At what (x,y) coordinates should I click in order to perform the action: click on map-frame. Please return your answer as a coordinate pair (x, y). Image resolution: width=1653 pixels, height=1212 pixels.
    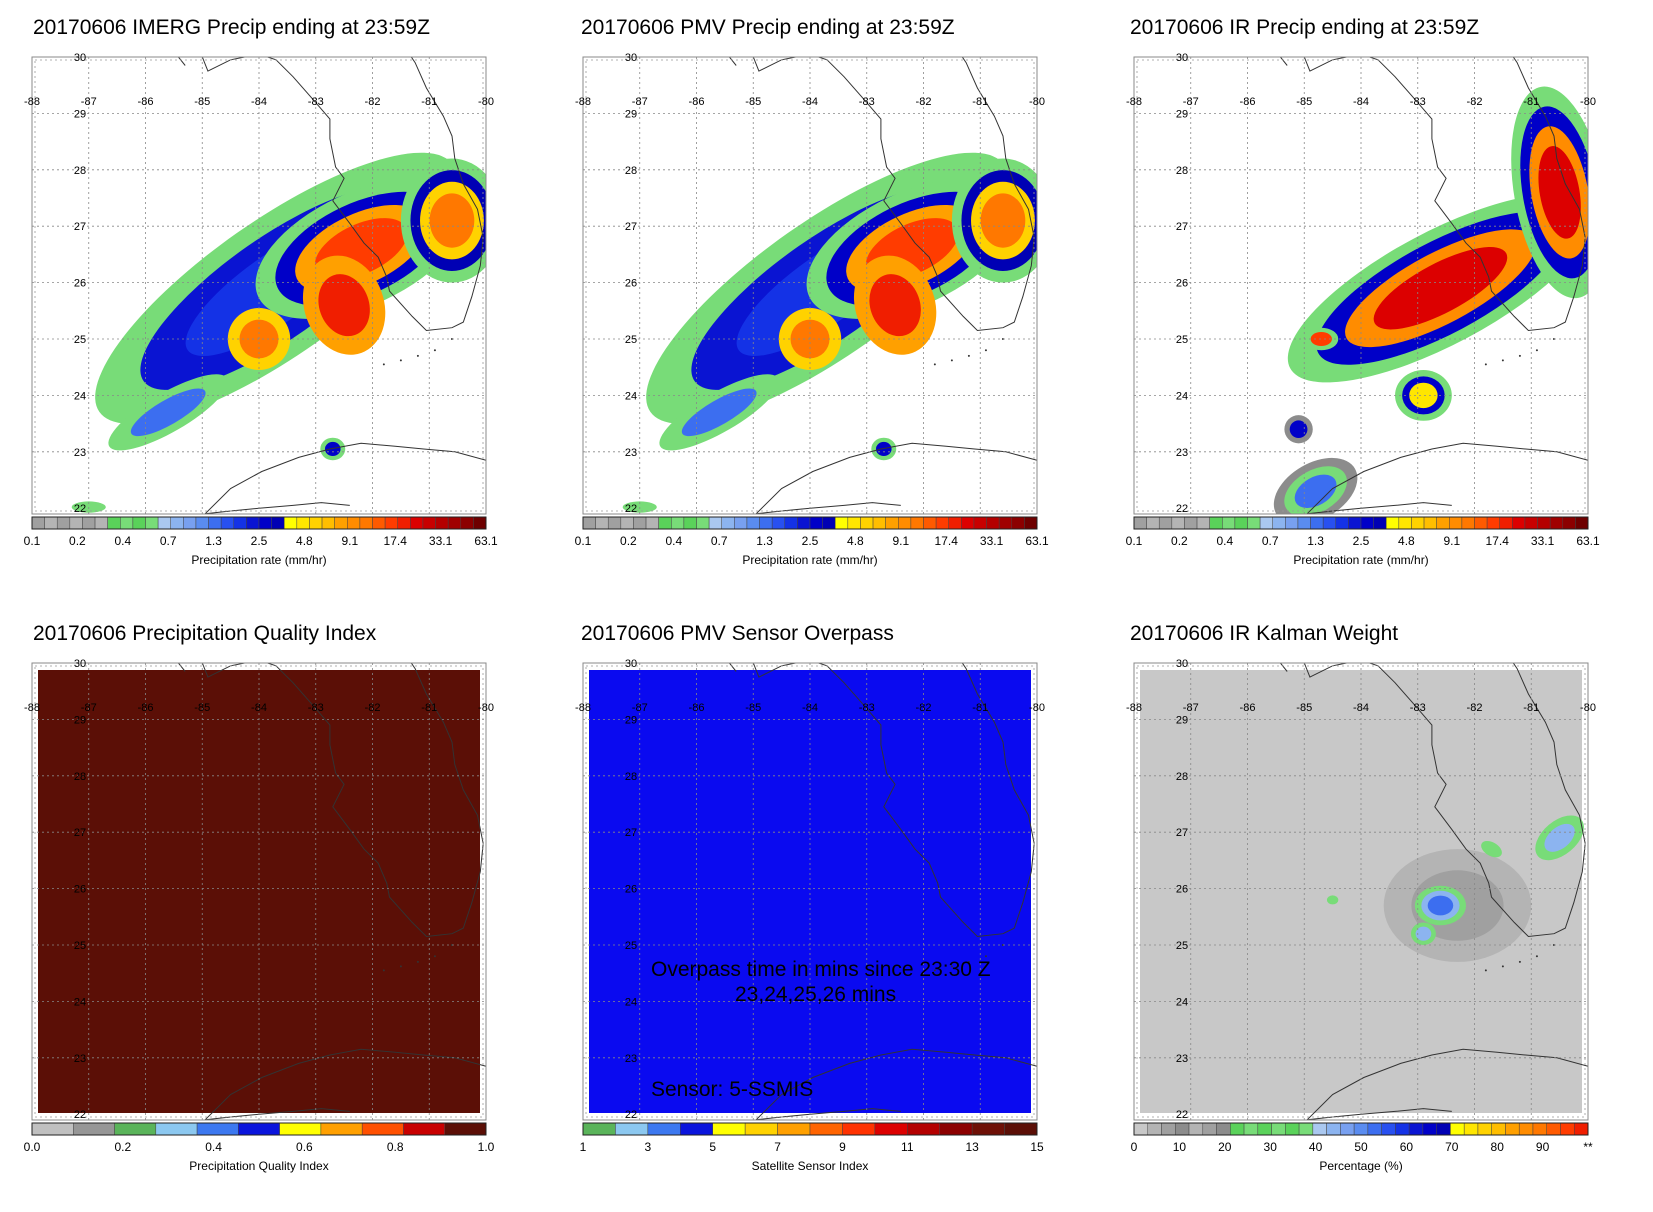
    Looking at the image, I should click on (810, 285).